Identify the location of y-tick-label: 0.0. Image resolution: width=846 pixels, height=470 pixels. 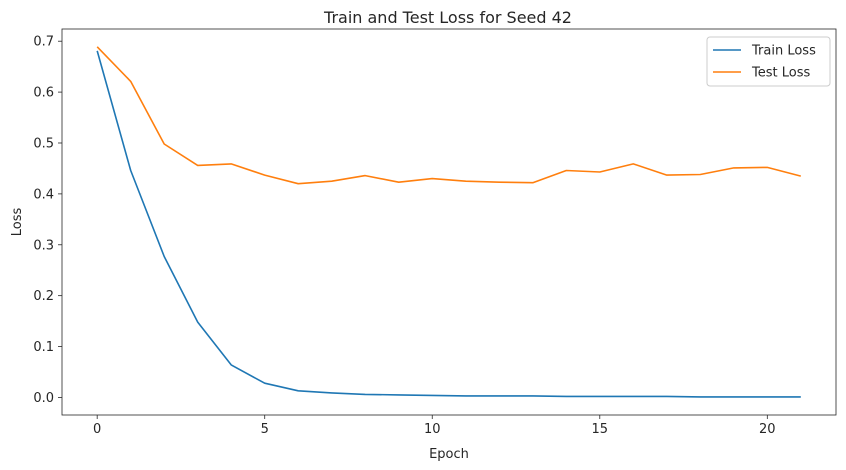
(43, 398).